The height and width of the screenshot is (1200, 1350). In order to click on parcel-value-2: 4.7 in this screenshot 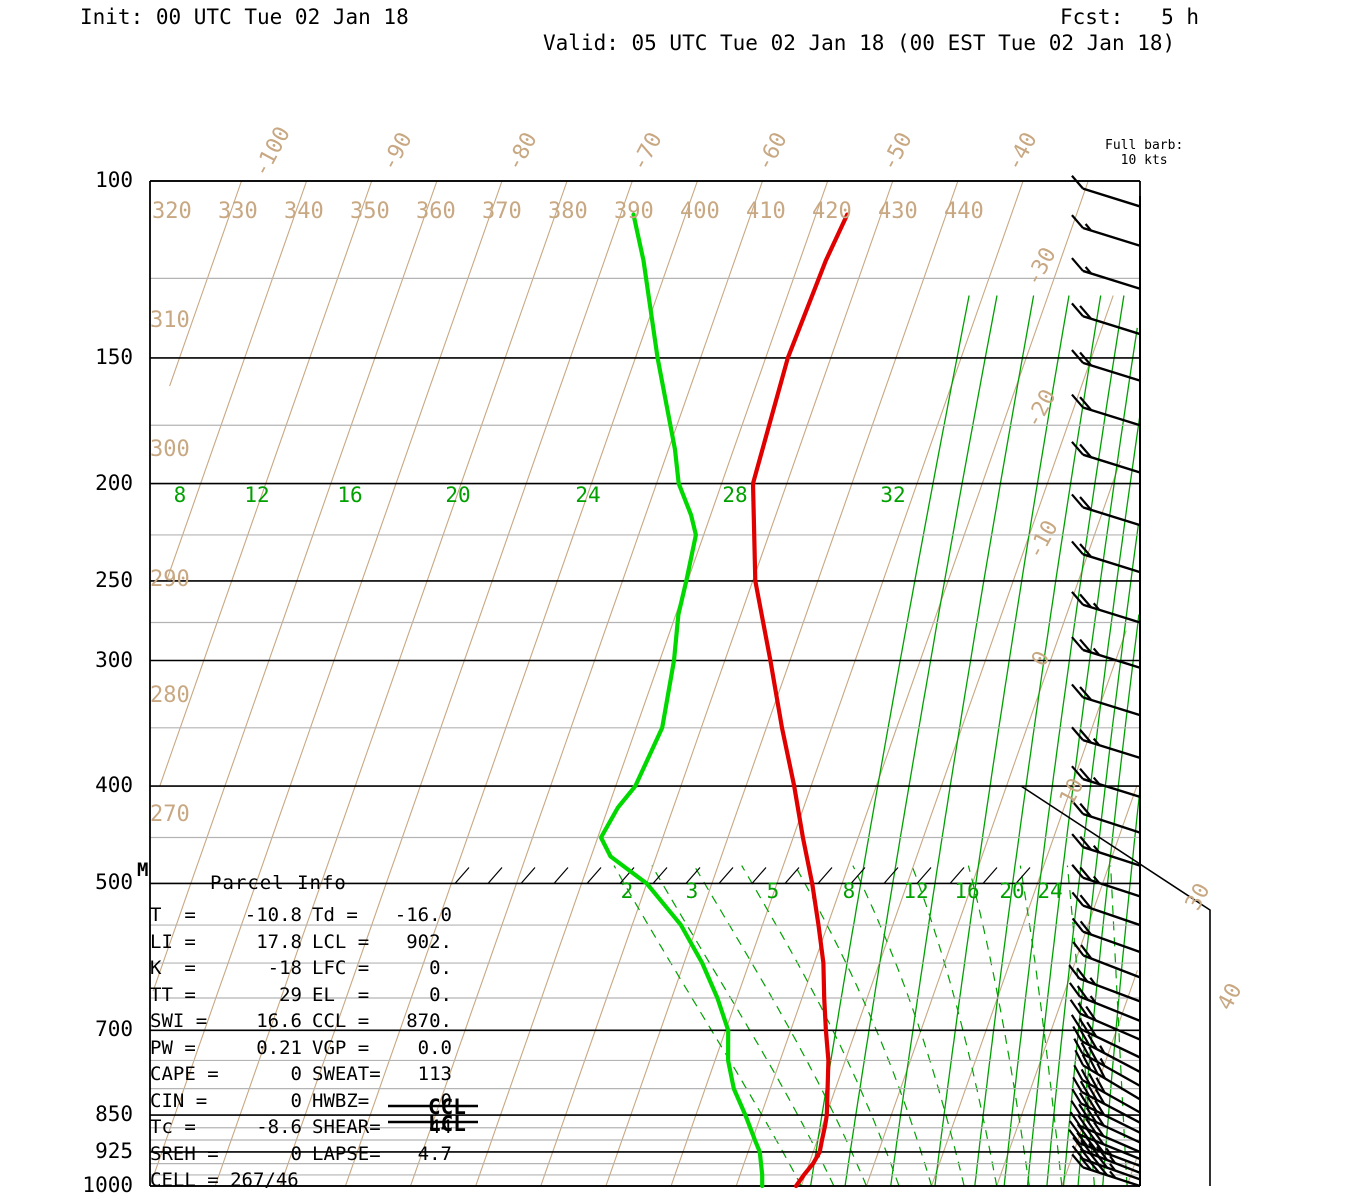, I will do `click(434, 1153)`.